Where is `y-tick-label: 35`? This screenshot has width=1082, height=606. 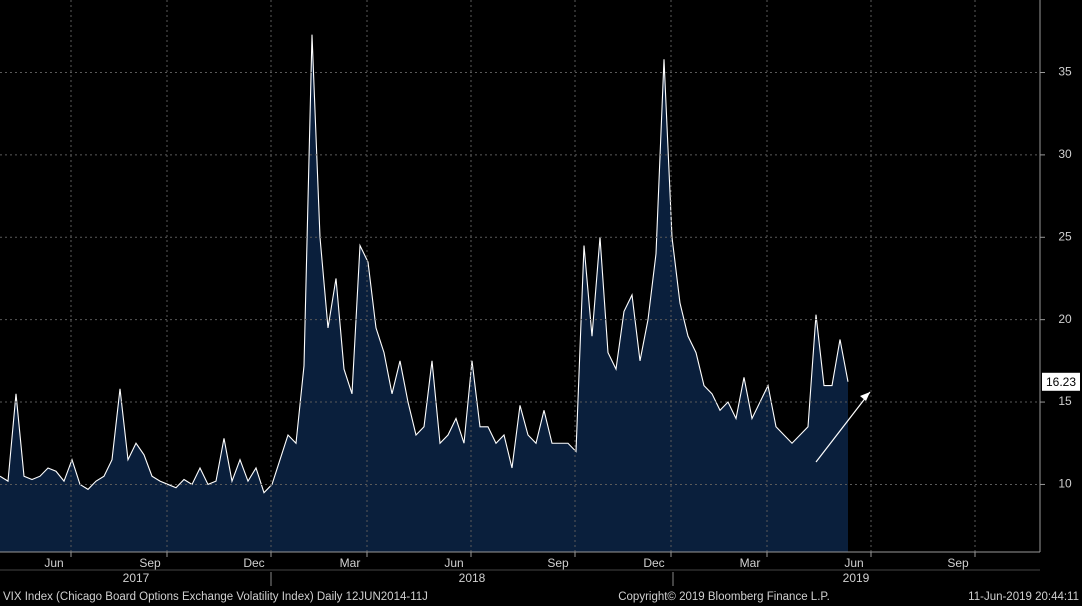
y-tick-label: 35 is located at coordinates (1065, 72).